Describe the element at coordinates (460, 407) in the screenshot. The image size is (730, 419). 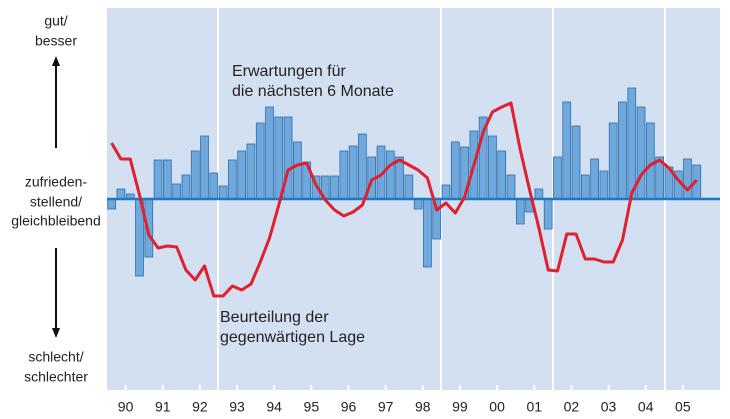
I see `x-tick-label: 99` at that location.